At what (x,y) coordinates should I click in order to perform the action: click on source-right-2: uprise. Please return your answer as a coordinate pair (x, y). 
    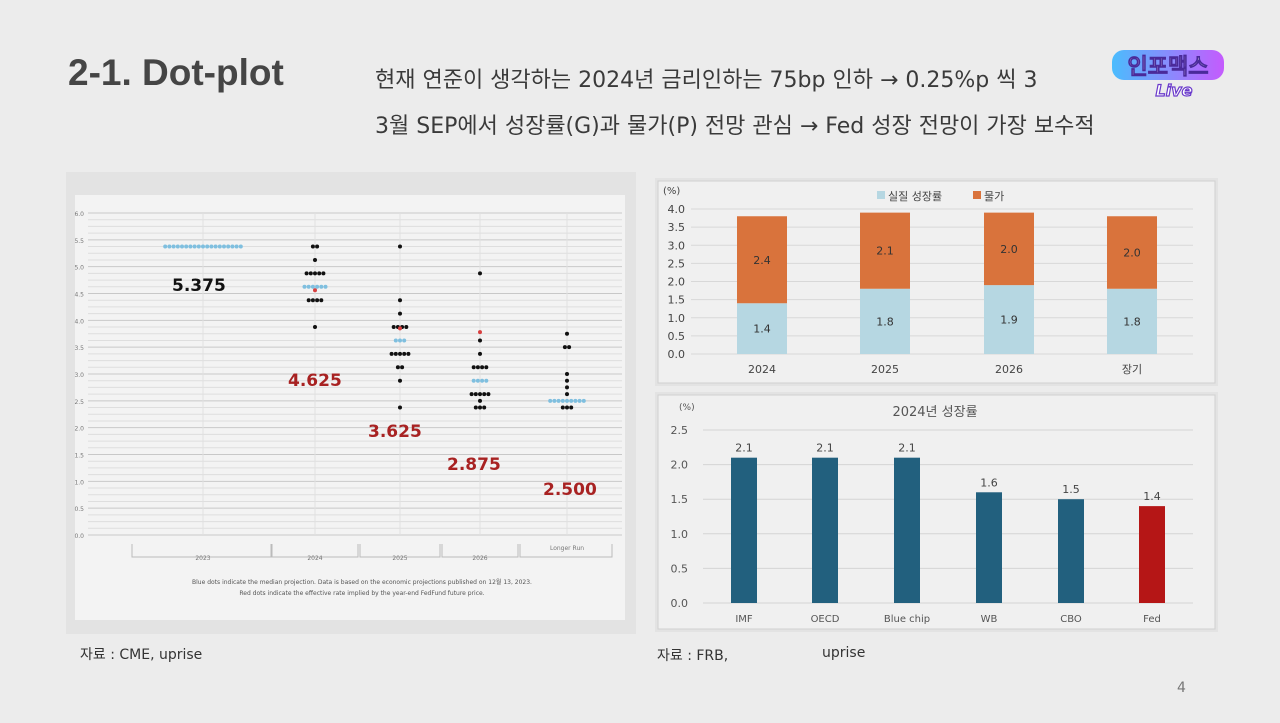
    Looking at the image, I should click on (844, 653).